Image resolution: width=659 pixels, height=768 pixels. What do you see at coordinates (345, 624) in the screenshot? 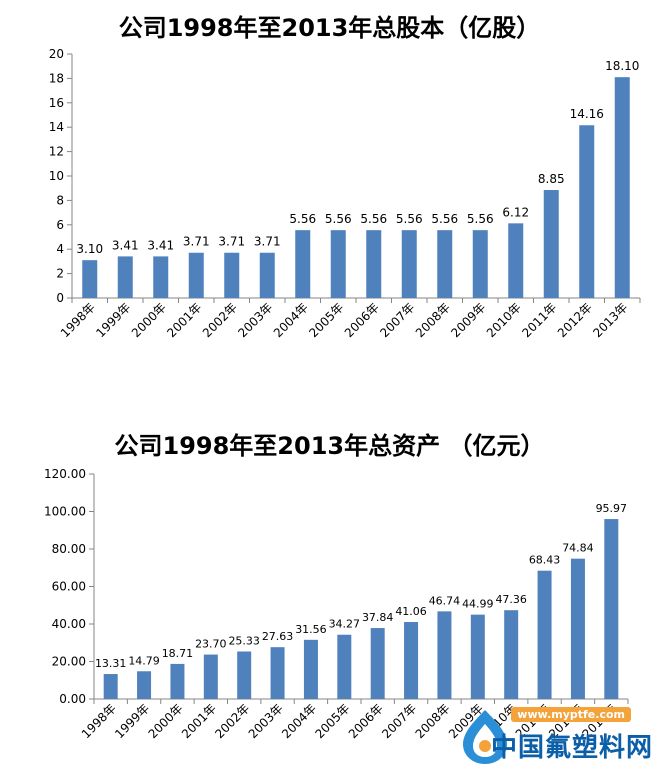
I see `data-label: 34.27` at bounding box center [345, 624].